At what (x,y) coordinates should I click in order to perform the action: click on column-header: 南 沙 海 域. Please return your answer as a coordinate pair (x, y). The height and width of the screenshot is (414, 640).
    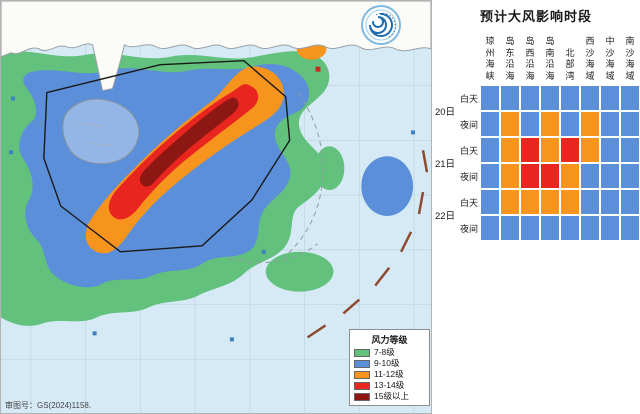
    Looking at the image, I should click on (630, 58).